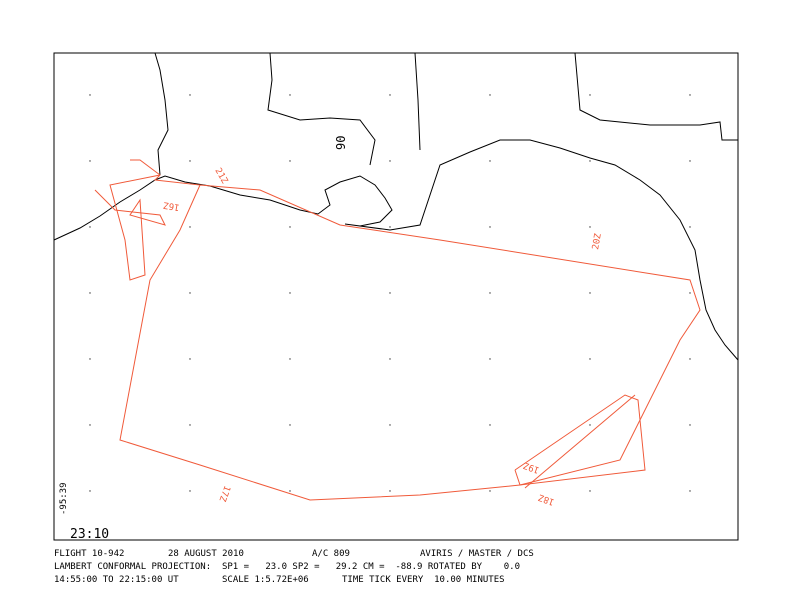 The image size is (792, 612). I want to click on track-label: 21Z, so click(220, 177).